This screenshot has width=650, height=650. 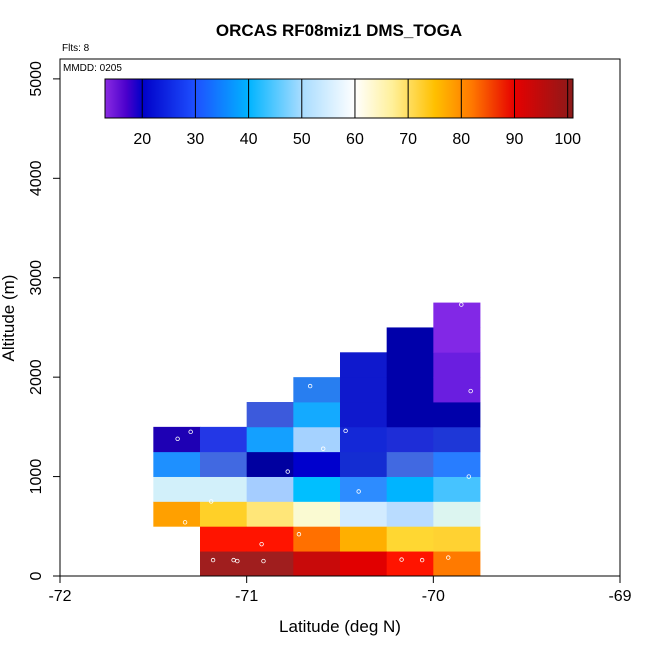 I want to click on y-tick-label: 4000, so click(x=36, y=178).